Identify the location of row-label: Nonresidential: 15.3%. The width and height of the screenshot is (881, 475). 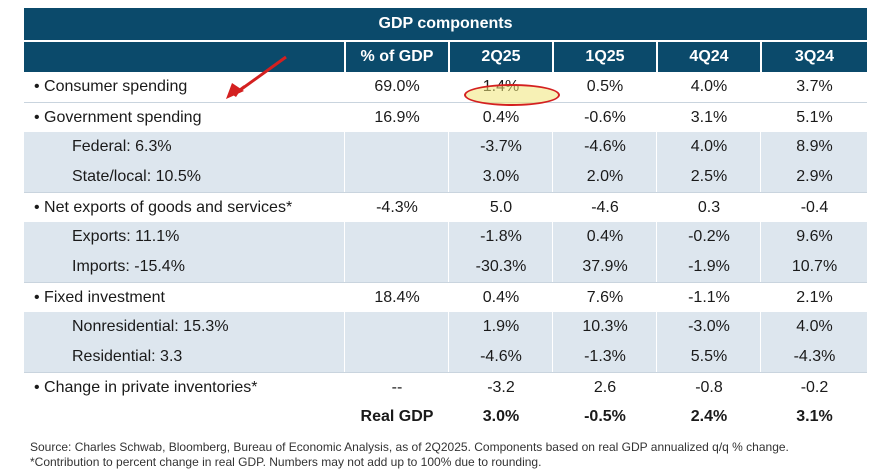
(150, 326).